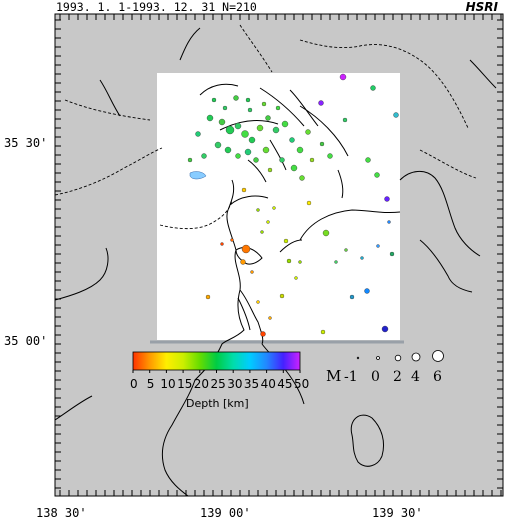 The image size is (510, 523). I want to click on lat-label-35-00: 35 00', so click(26, 341).